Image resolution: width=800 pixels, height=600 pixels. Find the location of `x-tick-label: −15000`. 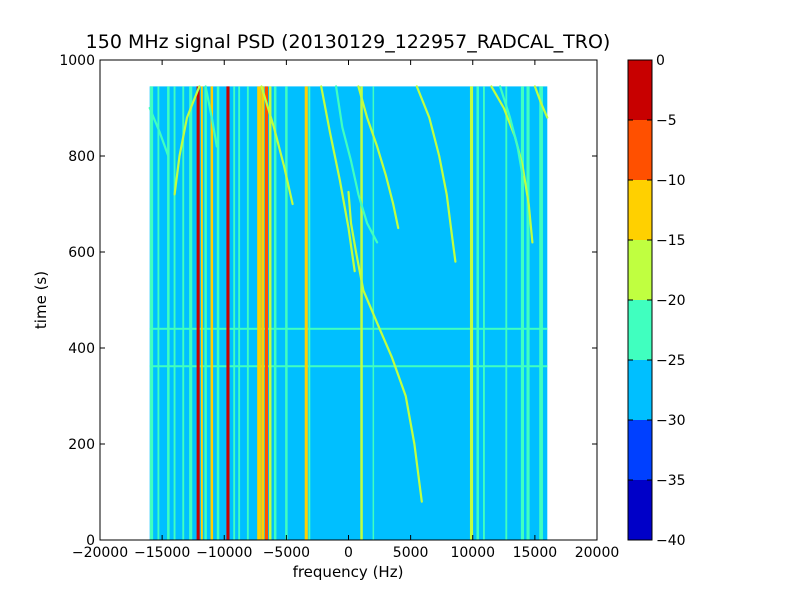

x-tick-label: −15000 is located at coordinates (162, 553).